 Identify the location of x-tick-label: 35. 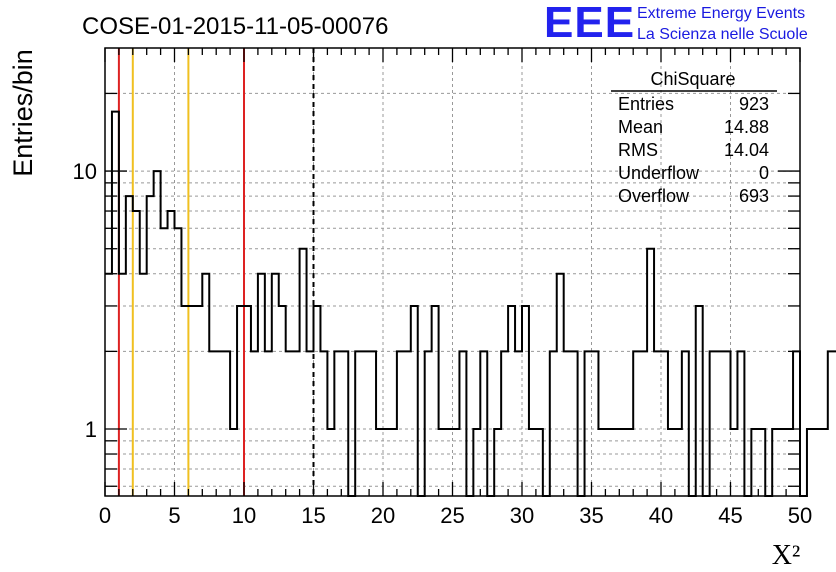
(591, 515).